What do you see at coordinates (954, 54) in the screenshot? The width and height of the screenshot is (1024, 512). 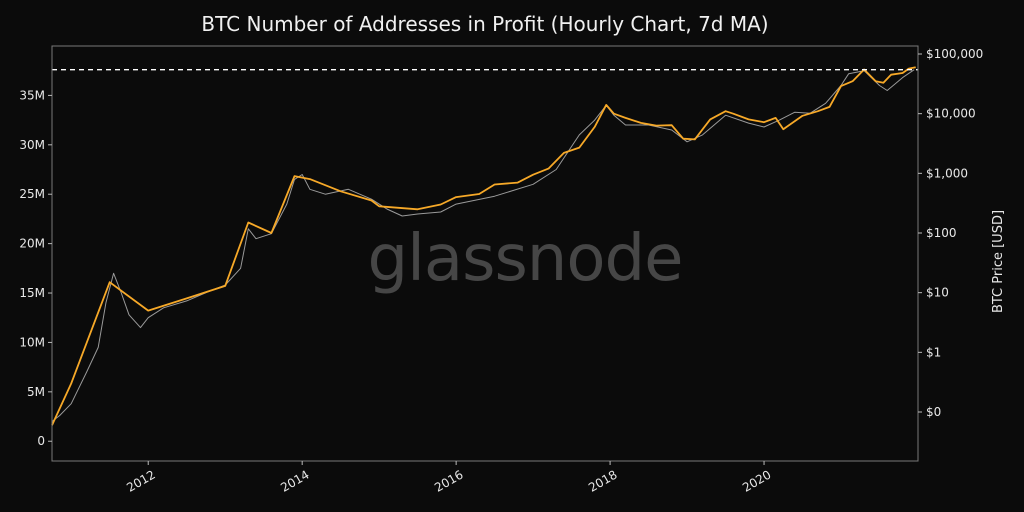 I see `y-right-tick-label: $100,000` at bounding box center [954, 54].